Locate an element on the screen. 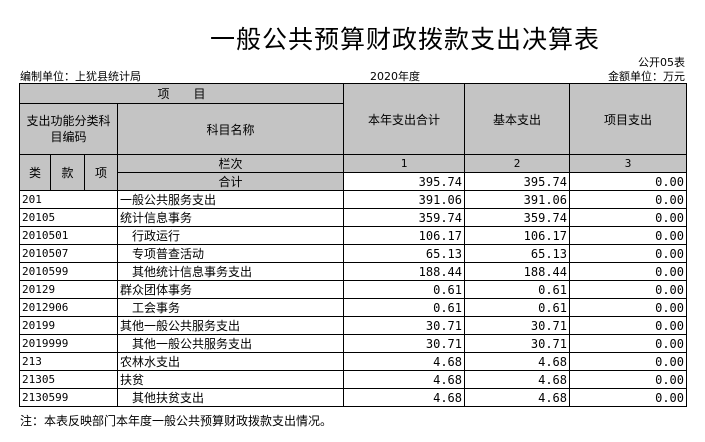 This screenshot has height=442, width=705. header-name: 科目名称 is located at coordinates (230, 129).